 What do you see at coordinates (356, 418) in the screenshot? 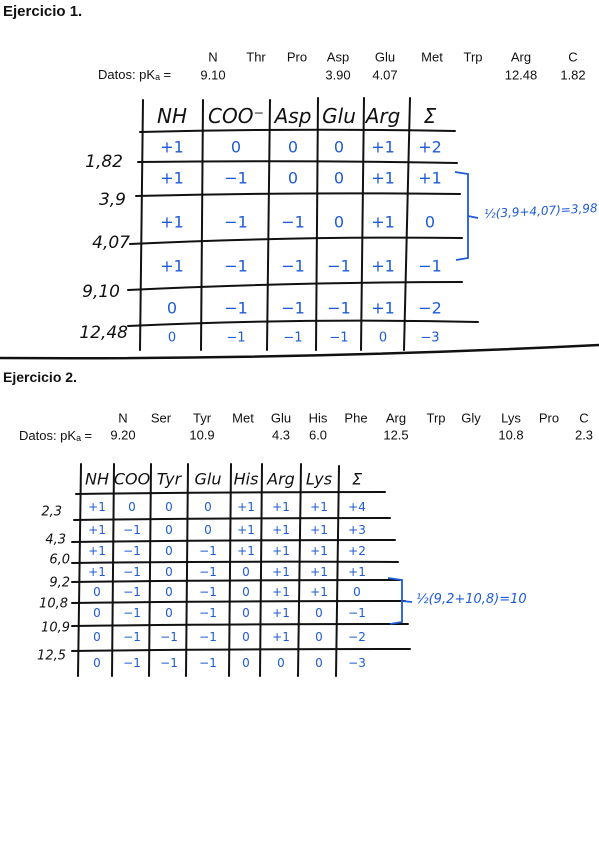
I see `ex2-aa-header: Phe` at bounding box center [356, 418].